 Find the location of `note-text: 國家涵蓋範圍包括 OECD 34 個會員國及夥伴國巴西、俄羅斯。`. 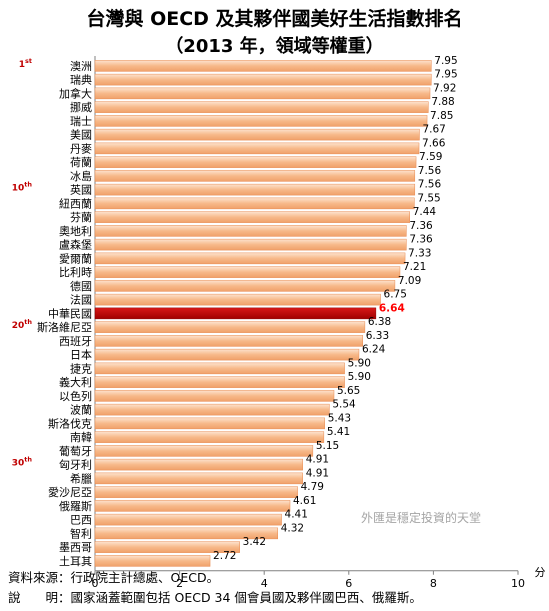

note-text: 國家涵蓋範圍包括 OECD 34 個會員國及夥伴國巴西、俄羅斯。 is located at coordinates (246, 597).